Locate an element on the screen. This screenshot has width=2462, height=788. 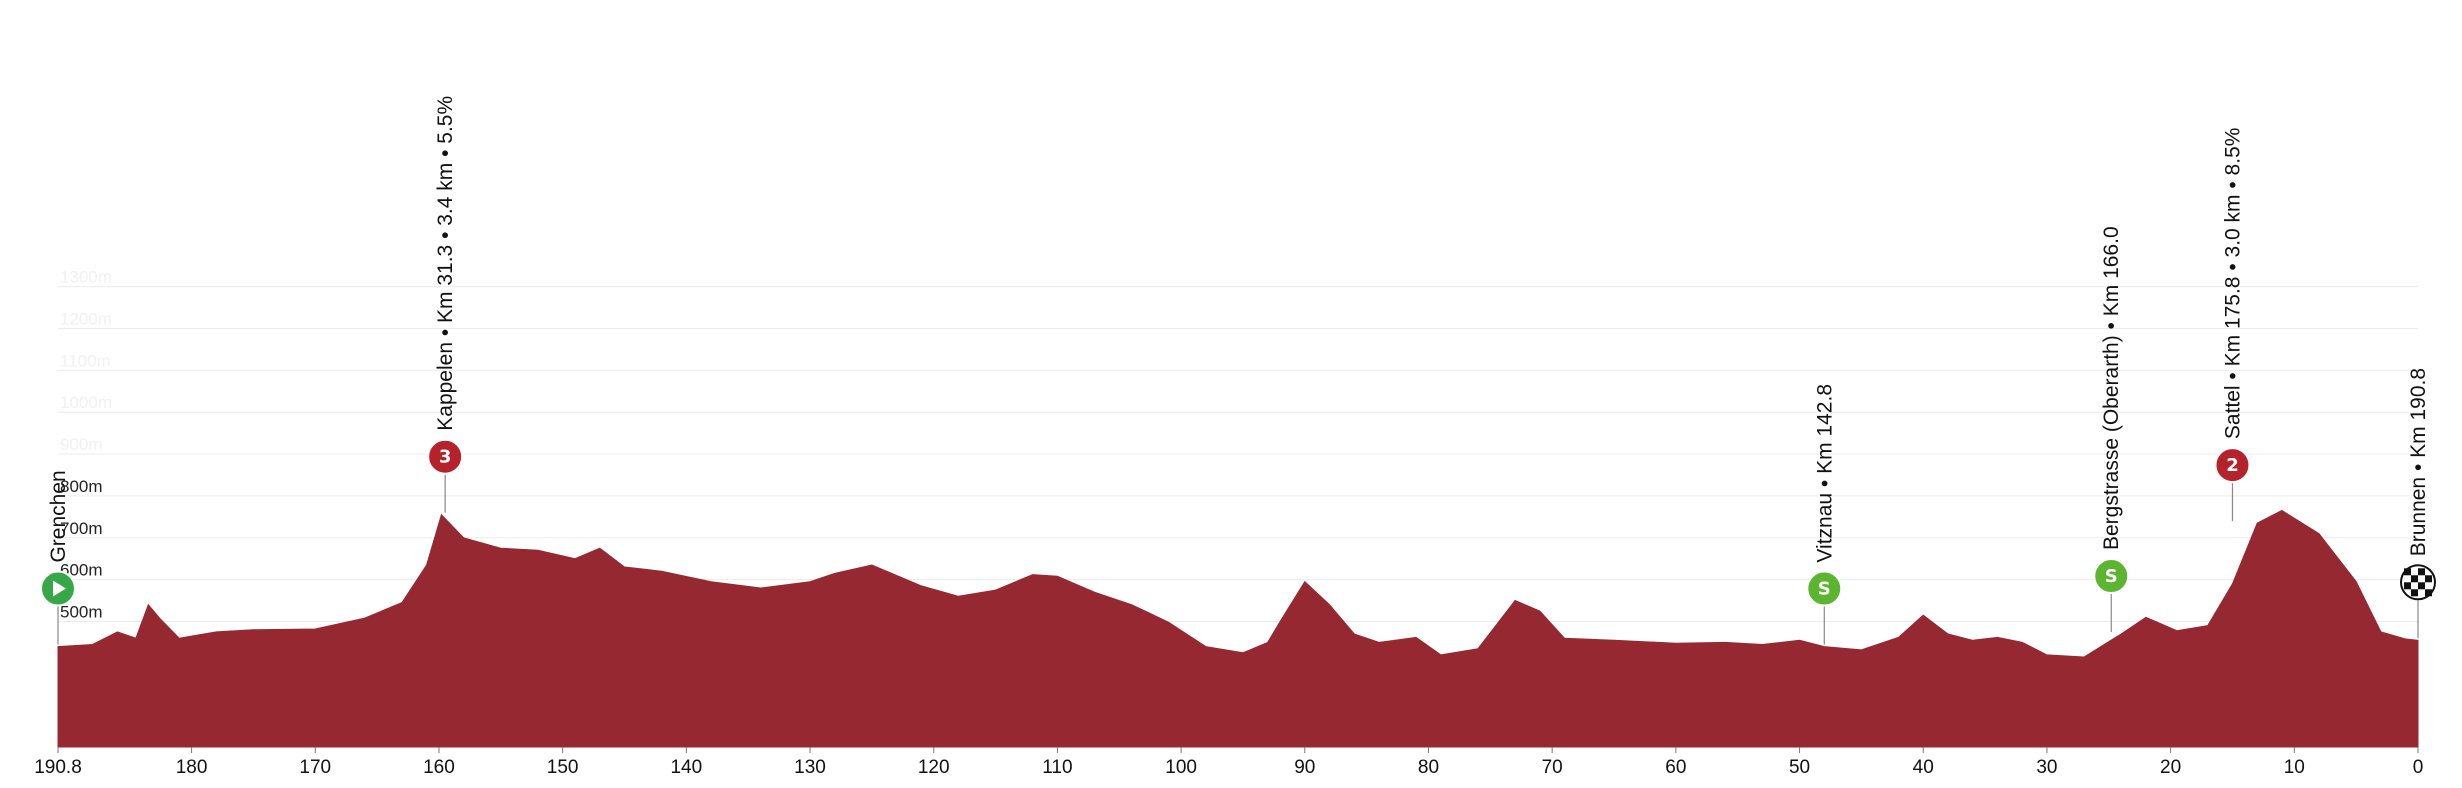
x-tick-label: 80 is located at coordinates (1428, 767).